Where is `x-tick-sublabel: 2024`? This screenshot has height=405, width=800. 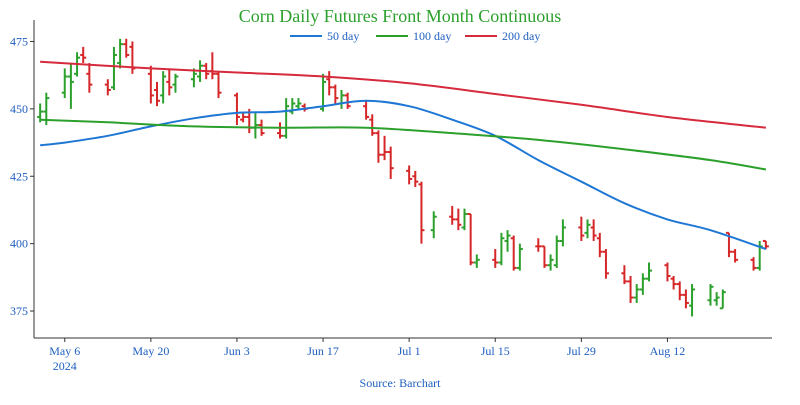 x-tick-sublabel: 2024 is located at coordinates (65, 366).